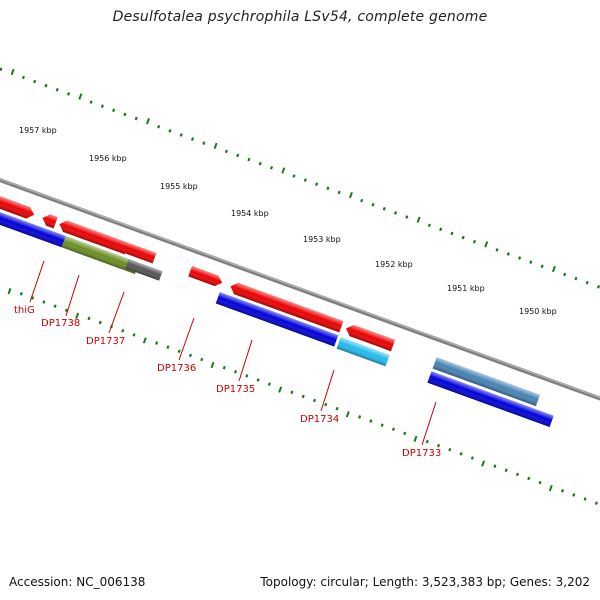 This screenshot has width=600, height=600. I want to click on gene-label: thiG, so click(24, 310).